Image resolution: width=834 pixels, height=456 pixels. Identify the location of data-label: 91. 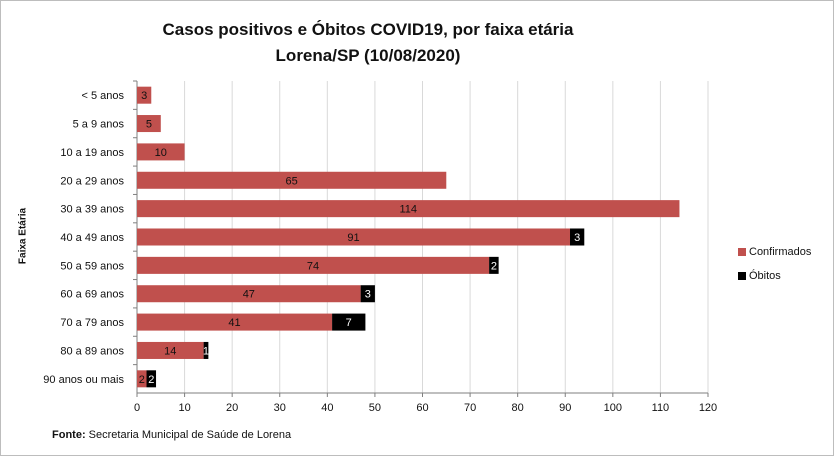
(353, 238).